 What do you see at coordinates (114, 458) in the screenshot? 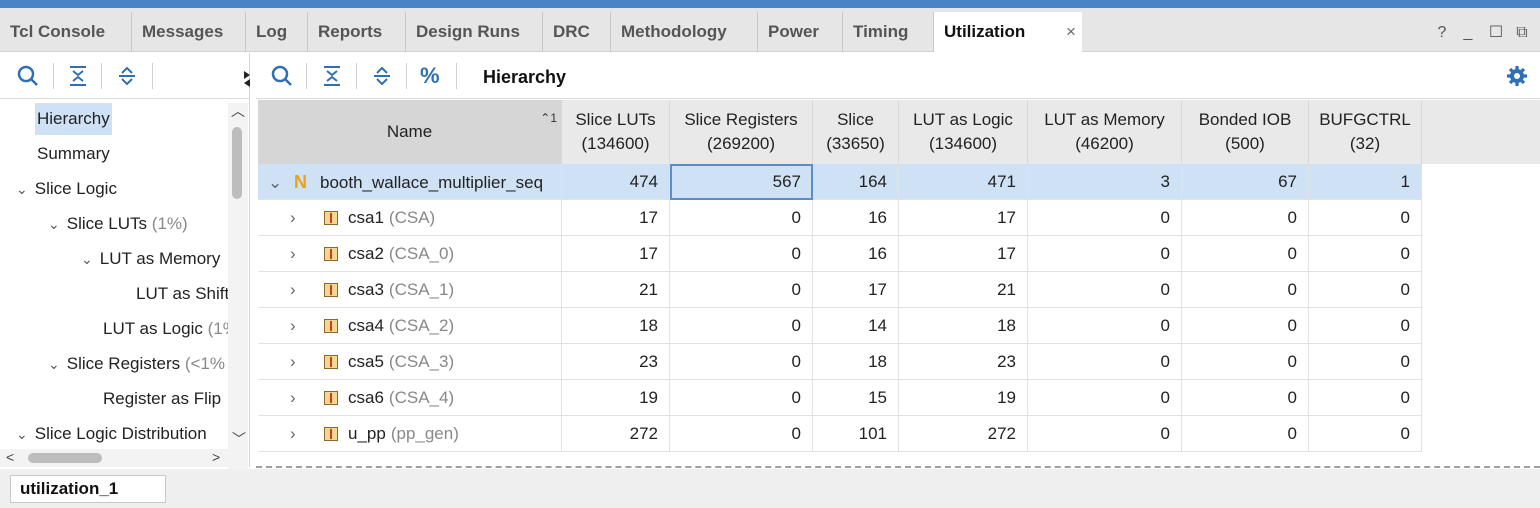
I see `horizontal-scrollbar: < >` at bounding box center [114, 458].